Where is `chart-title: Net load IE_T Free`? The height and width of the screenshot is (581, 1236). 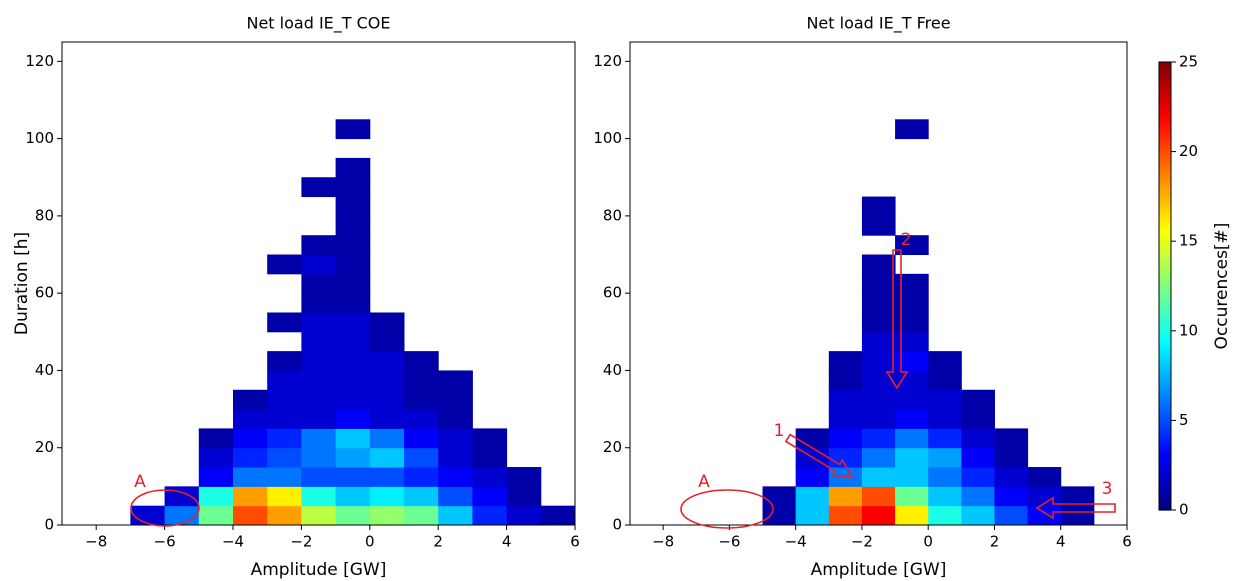
chart-title: Net load IE_T Free is located at coordinates (878, 24).